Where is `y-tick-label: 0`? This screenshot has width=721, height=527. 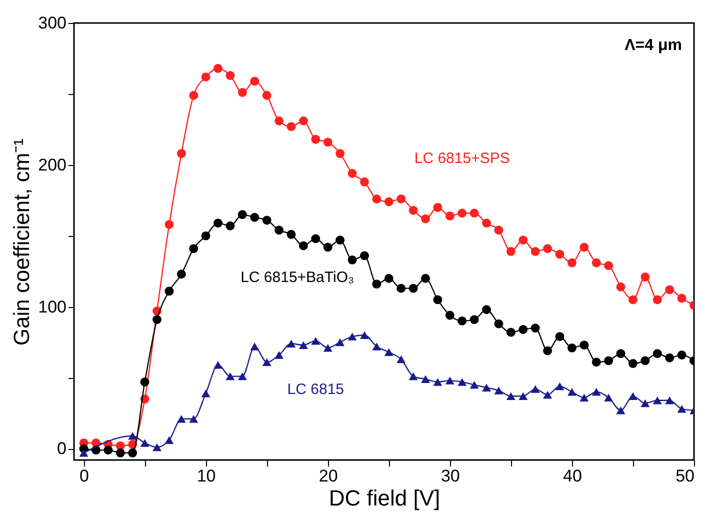
y-tick-label: 0 is located at coordinates (61, 448).